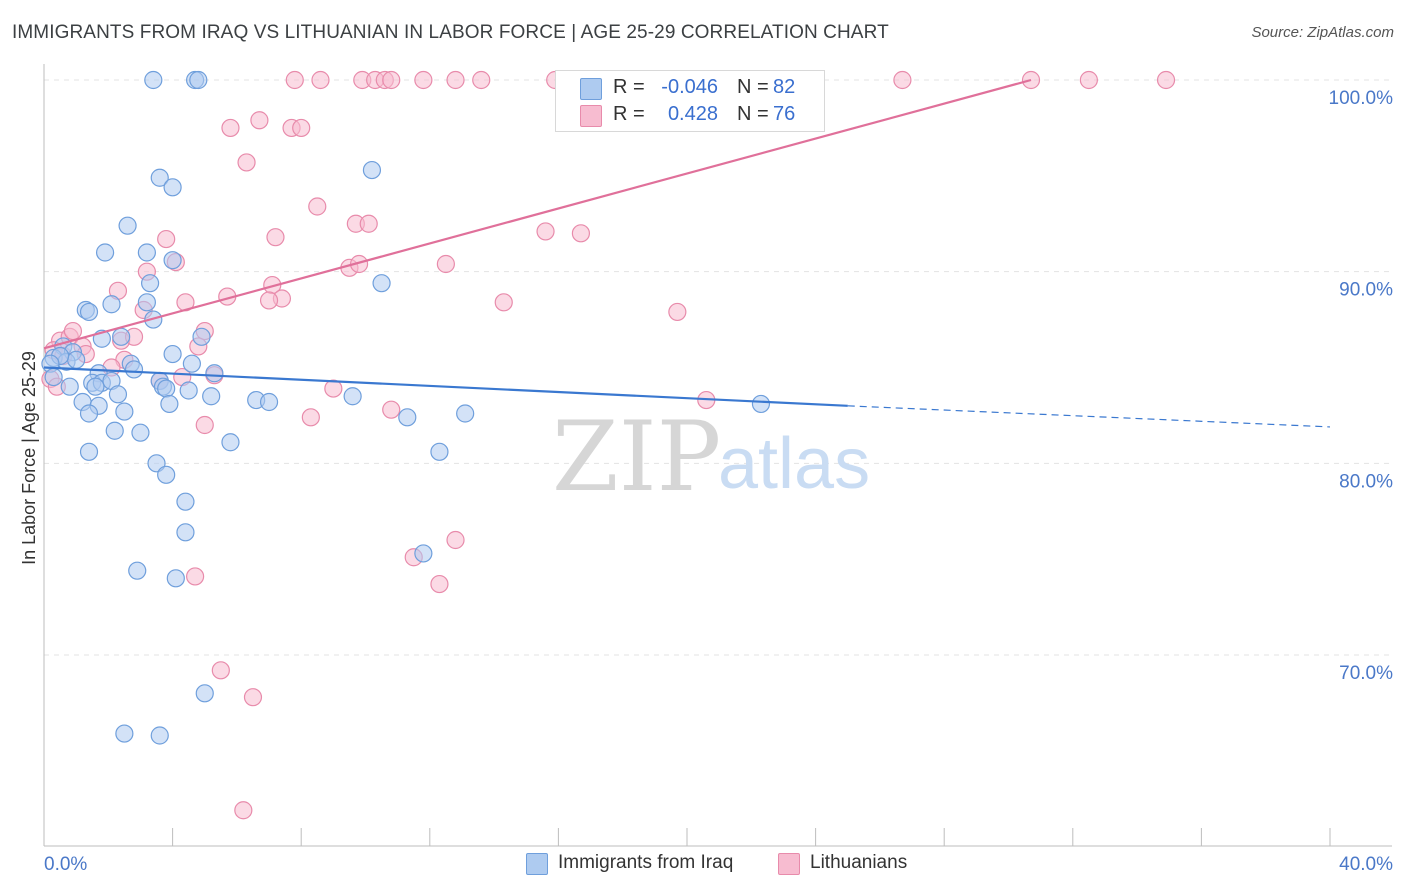 This screenshot has height=892, width=1406. I want to click on legend-label-iraq: Immigrants from Iraq, so click(646, 862).